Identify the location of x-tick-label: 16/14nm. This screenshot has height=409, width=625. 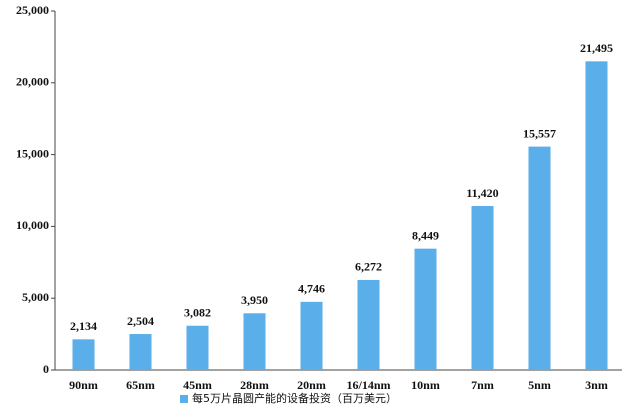
(368, 385).